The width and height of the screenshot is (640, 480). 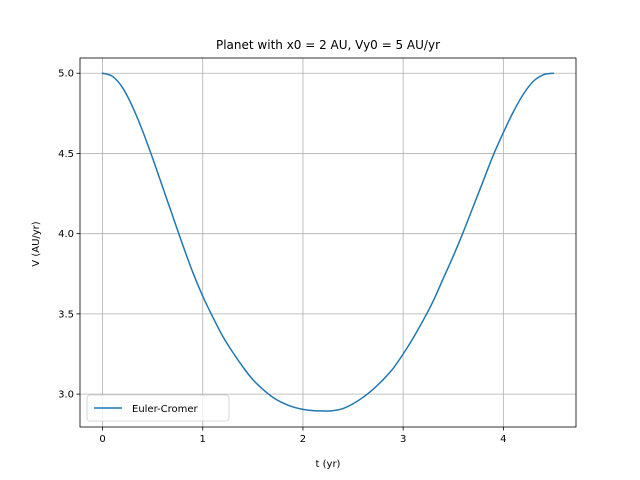 What do you see at coordinates (303, 439) in the screenshot?
I see `x-tick-label: 2` at bounding box center [303, 439].